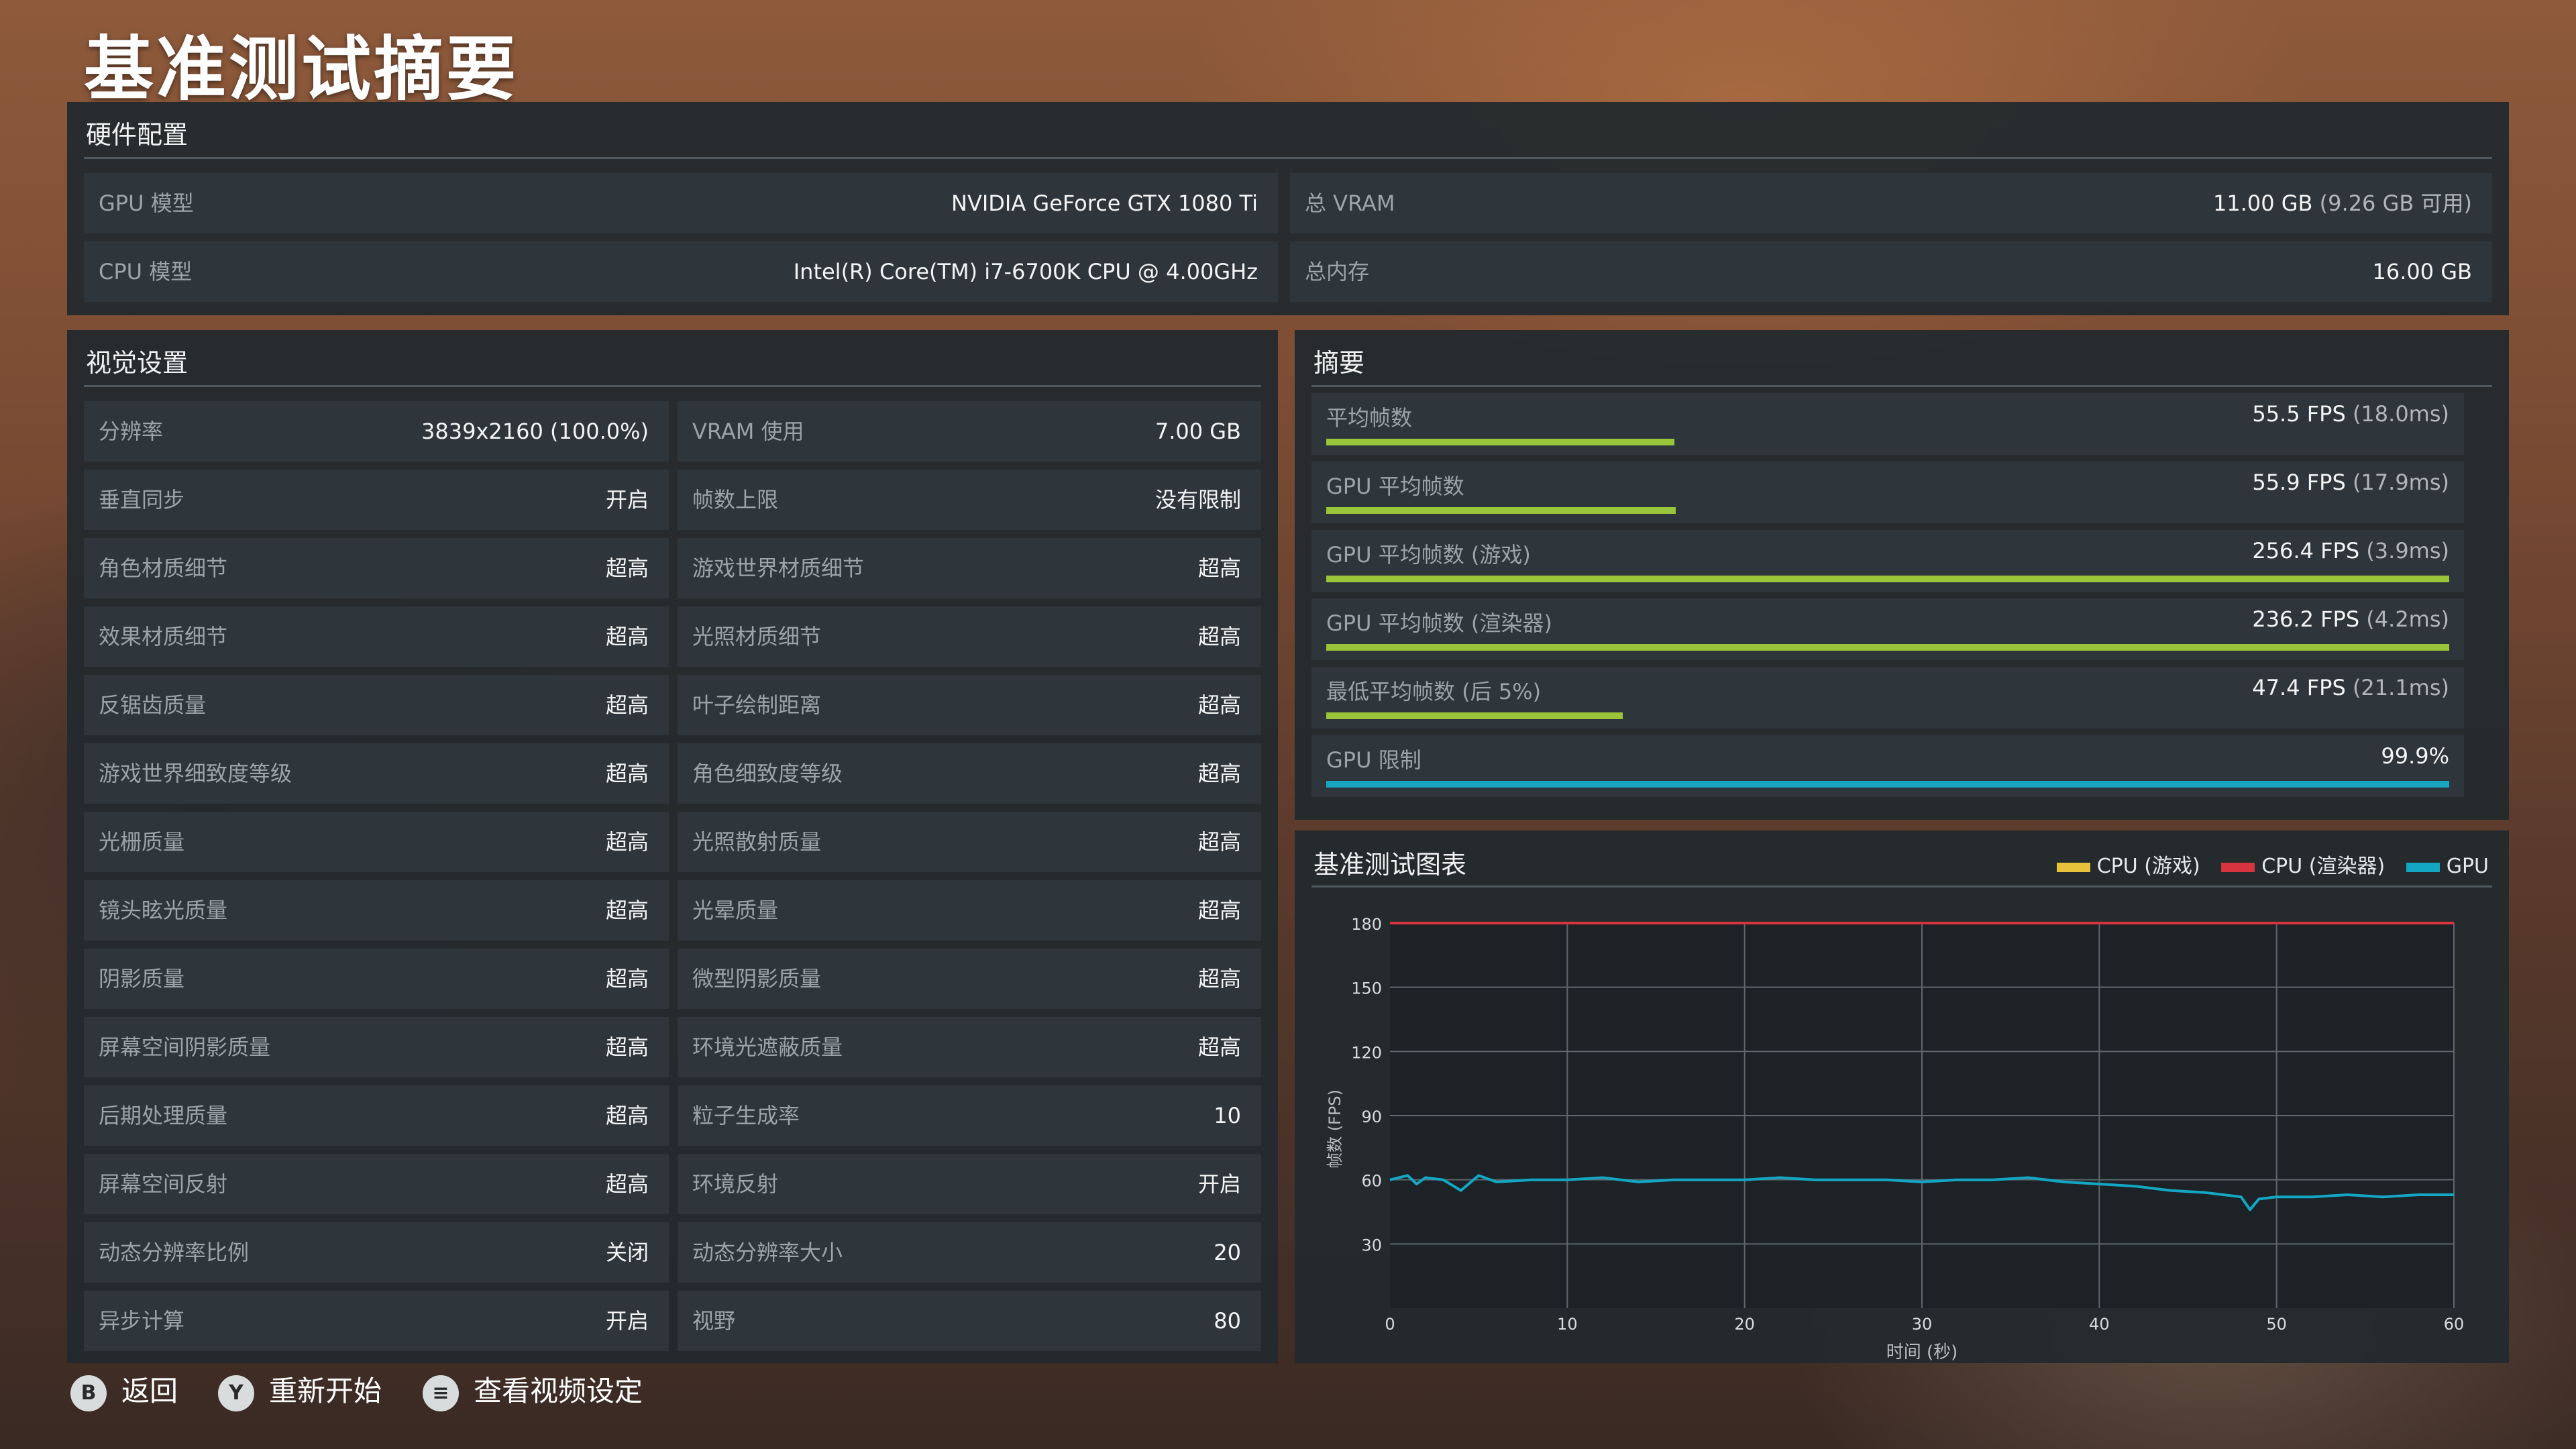  What do you see at coordinates (969, 1047) in the screenshot?
I see `visual-setting-row: 环境光遮蔽质量 超高` at bounding box center [969, 1047].